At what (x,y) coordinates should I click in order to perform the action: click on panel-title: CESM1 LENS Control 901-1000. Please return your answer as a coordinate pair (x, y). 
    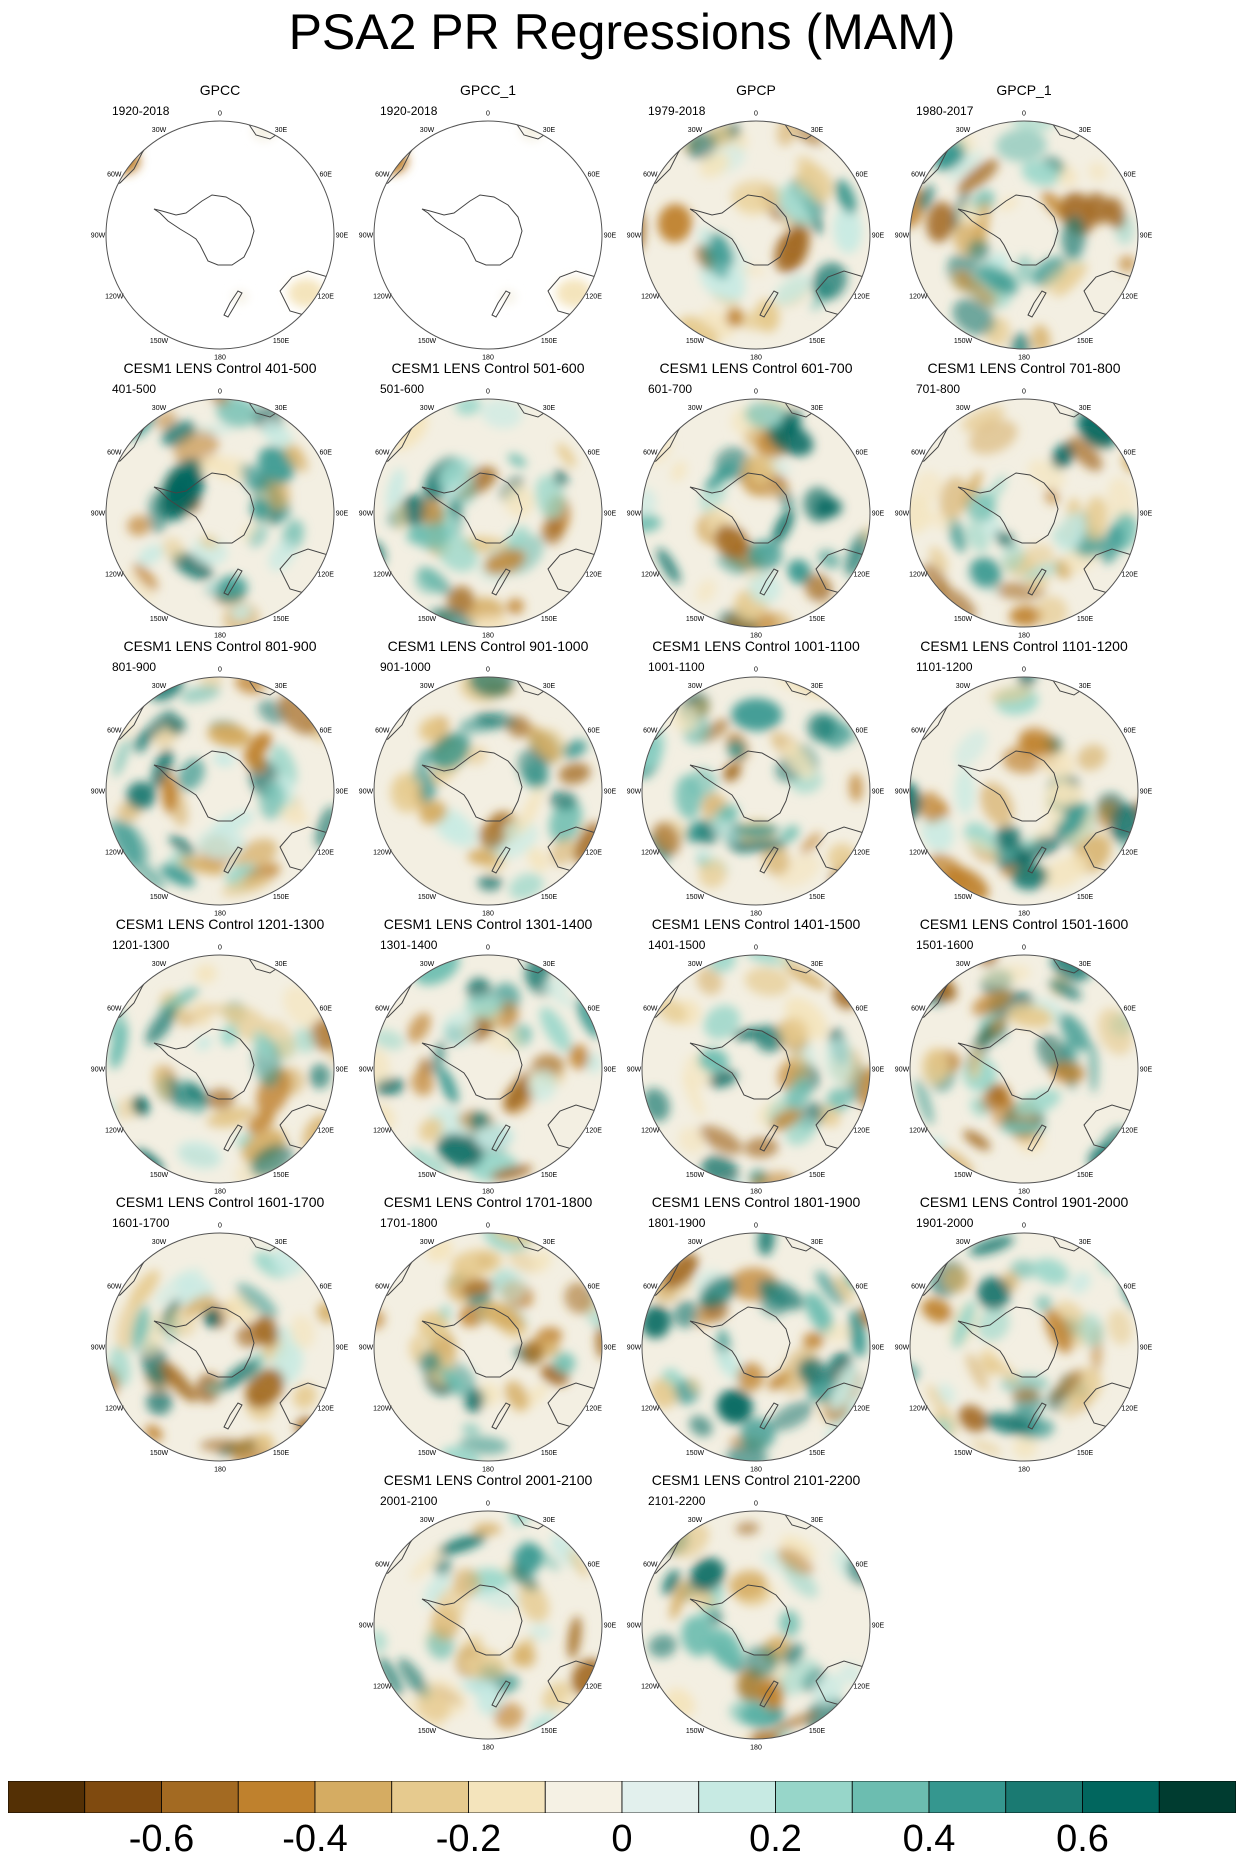
    Looking at the image, I should click on (488, 646).